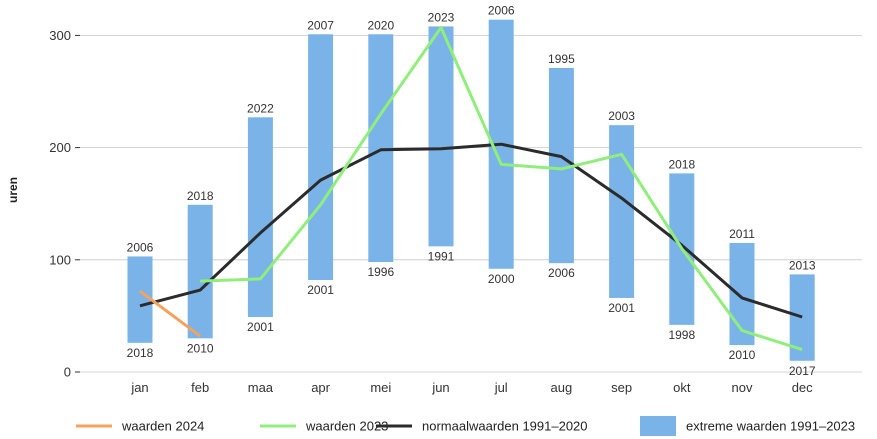  What do you see at coordinates (320, 387) in the screenshot?
I see `x-tick-label: apr` at bounding box center [320, 387].